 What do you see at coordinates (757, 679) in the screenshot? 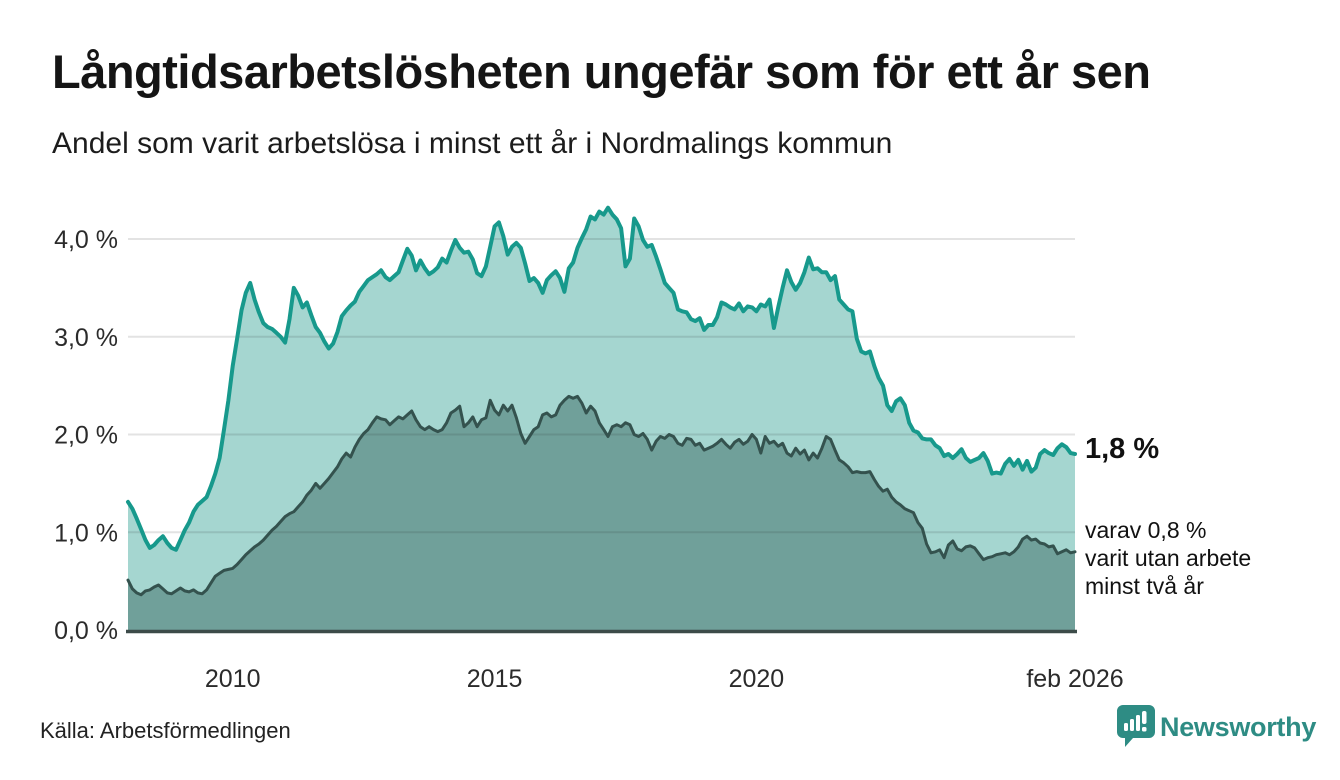
I see `x-axis-tick-label: 2020` at bounding box center [757, 679].